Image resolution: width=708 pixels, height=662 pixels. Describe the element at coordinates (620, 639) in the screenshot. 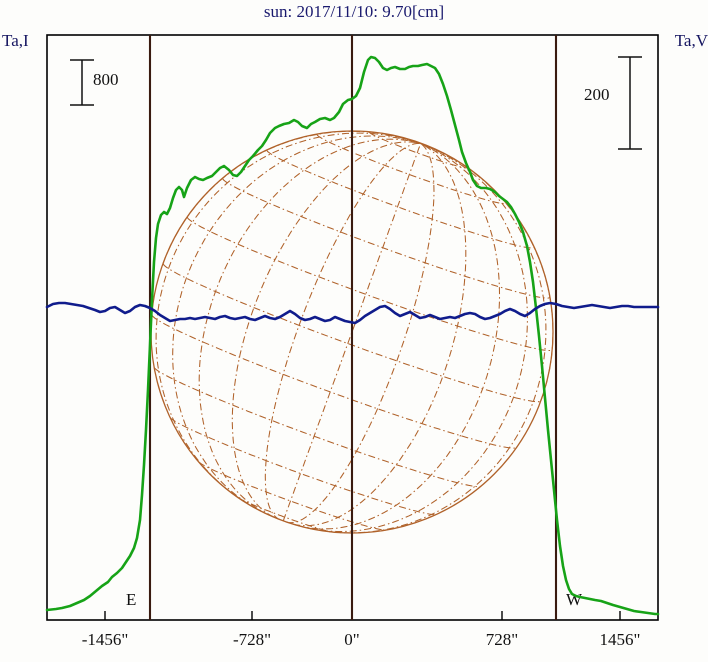

I see `xtick-label-4: 1456"` at that location.